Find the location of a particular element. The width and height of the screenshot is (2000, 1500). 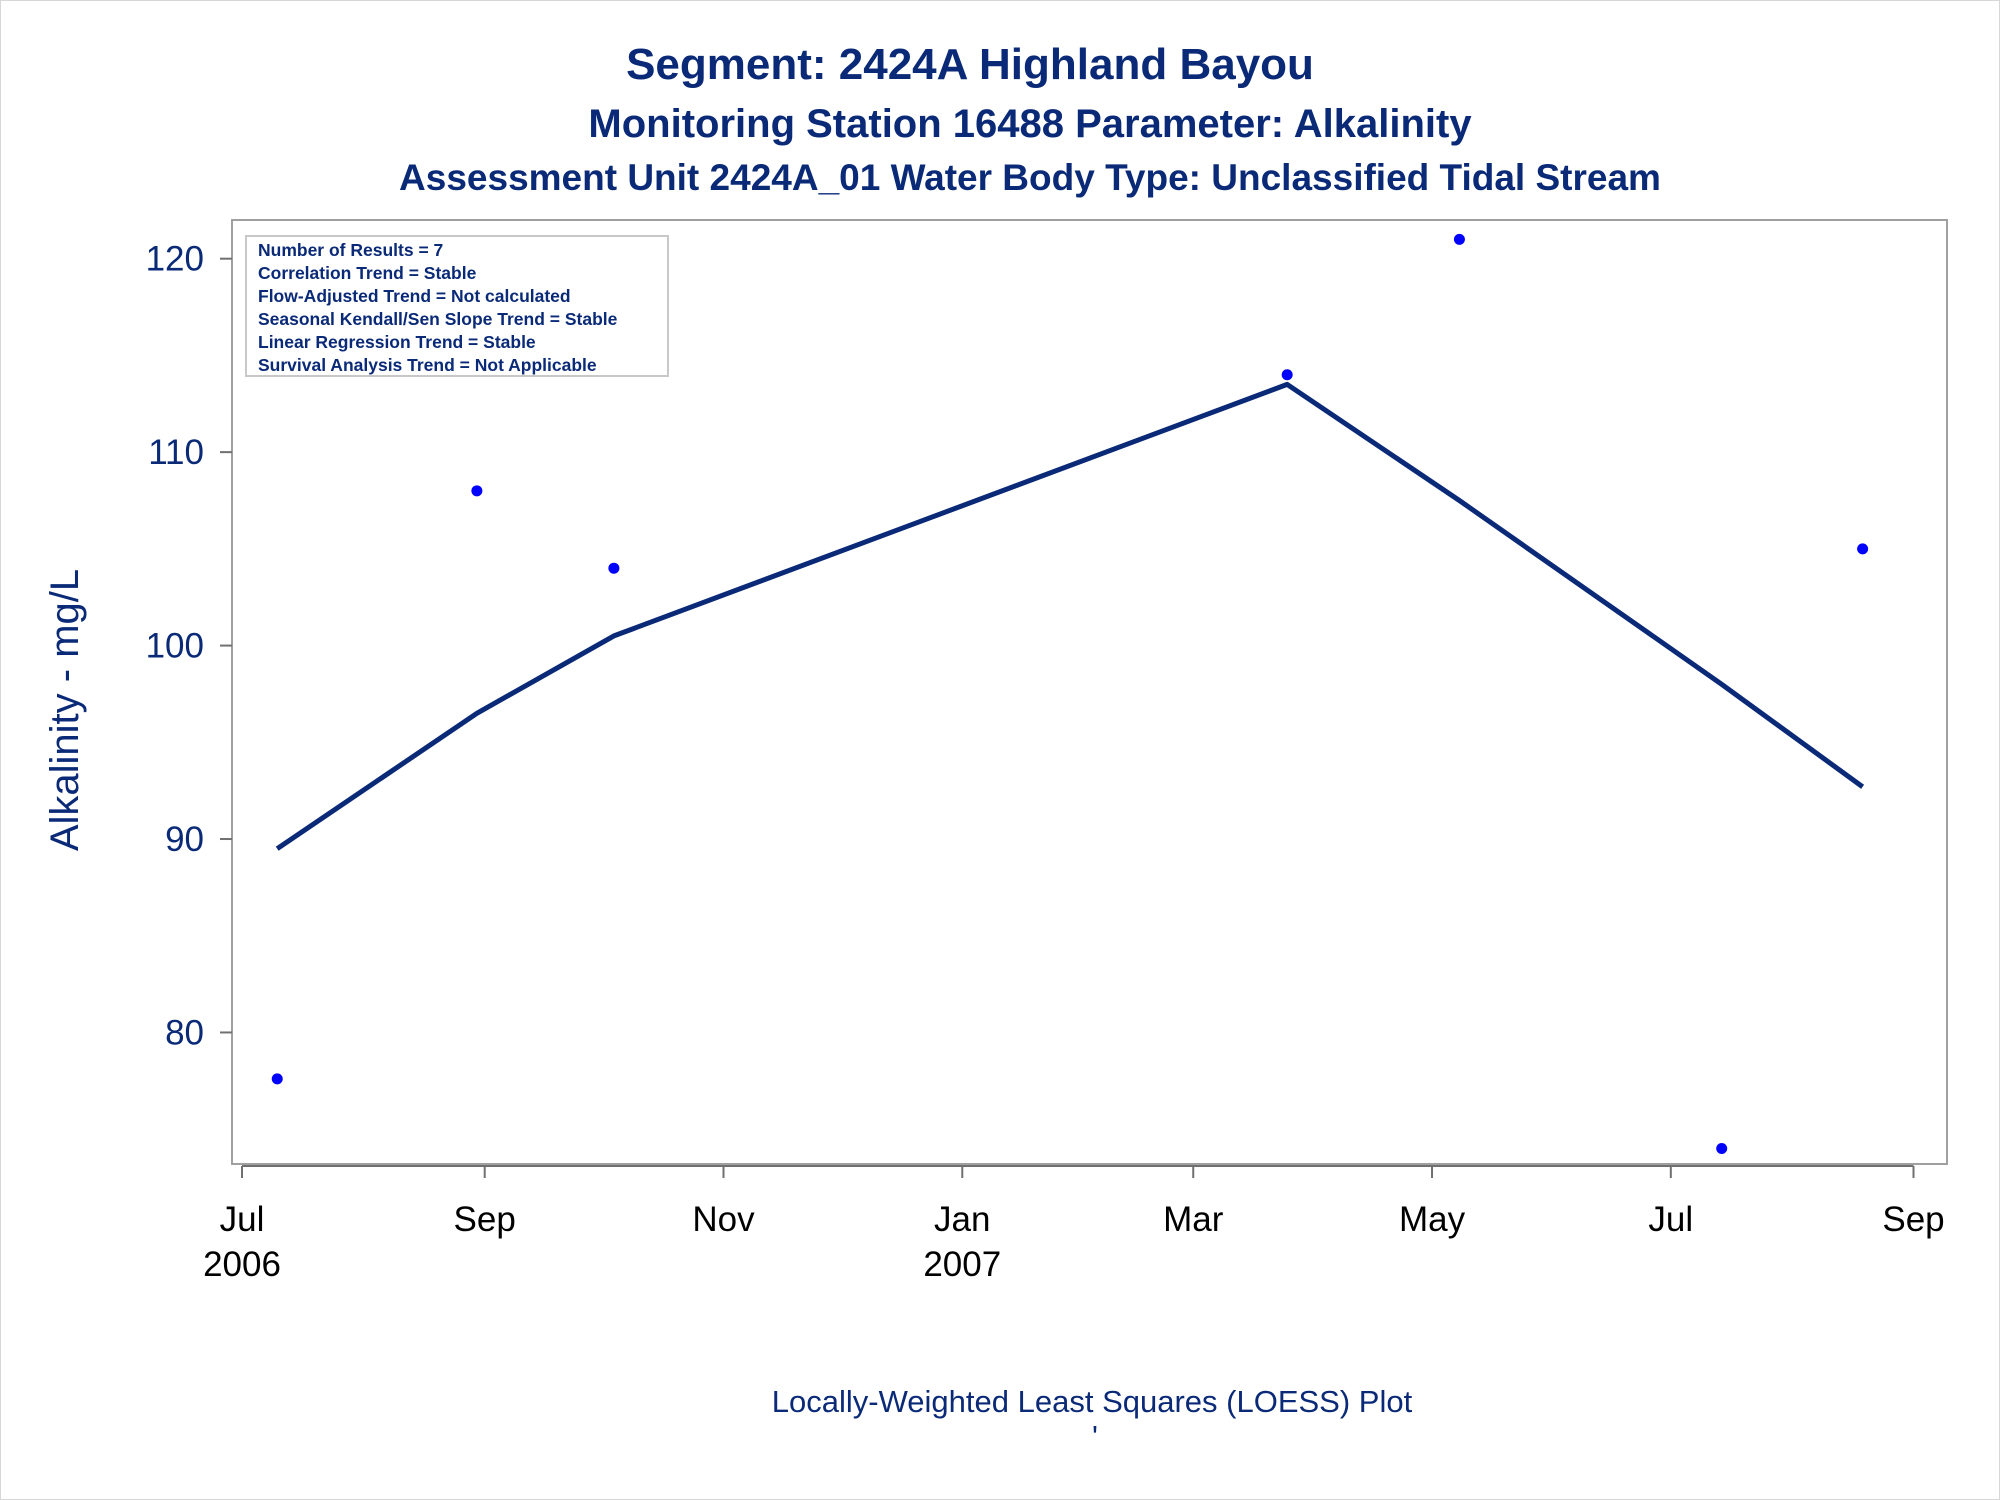

stats-box-border is located at coordinates (457, 306).